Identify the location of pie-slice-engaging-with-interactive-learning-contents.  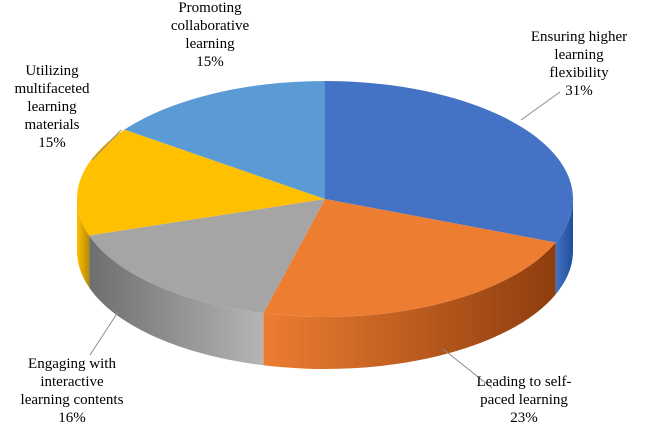
(207, 256).